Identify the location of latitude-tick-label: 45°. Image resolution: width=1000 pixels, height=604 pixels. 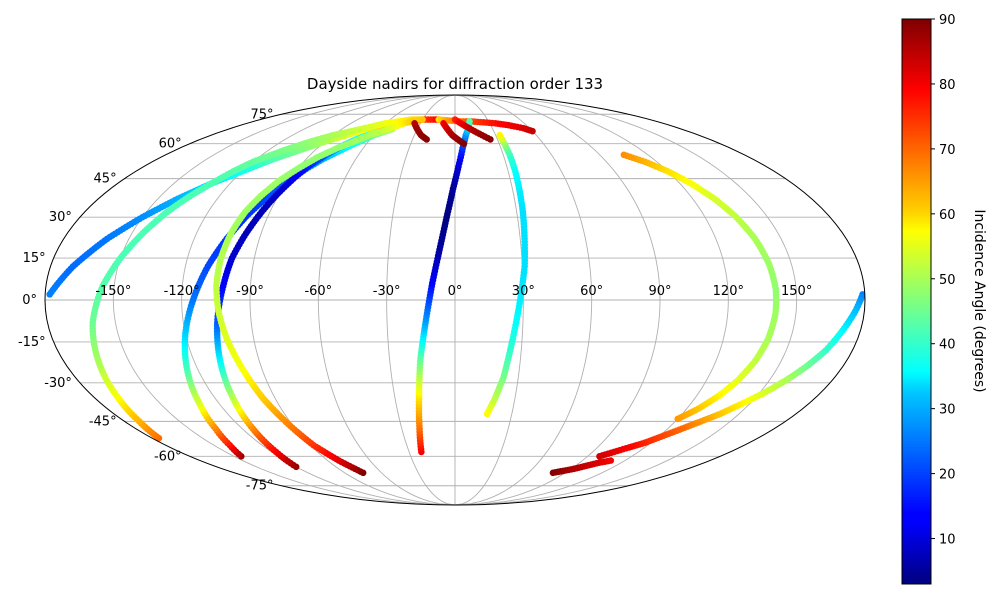
(105, 179).